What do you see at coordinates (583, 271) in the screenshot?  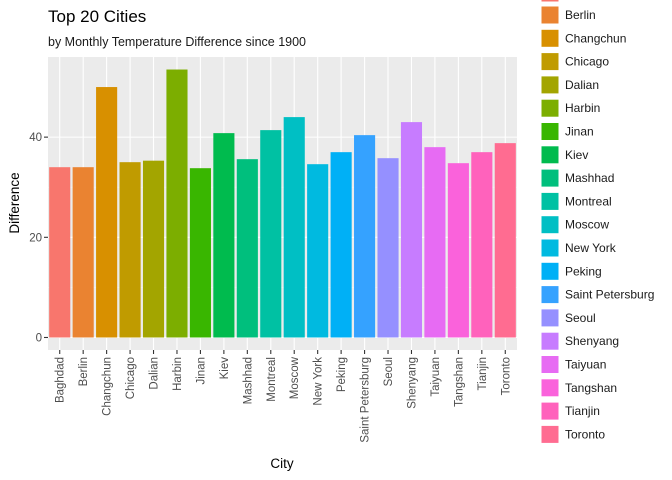 I see `legend-label: Peking` at bounding box center [583, 271].